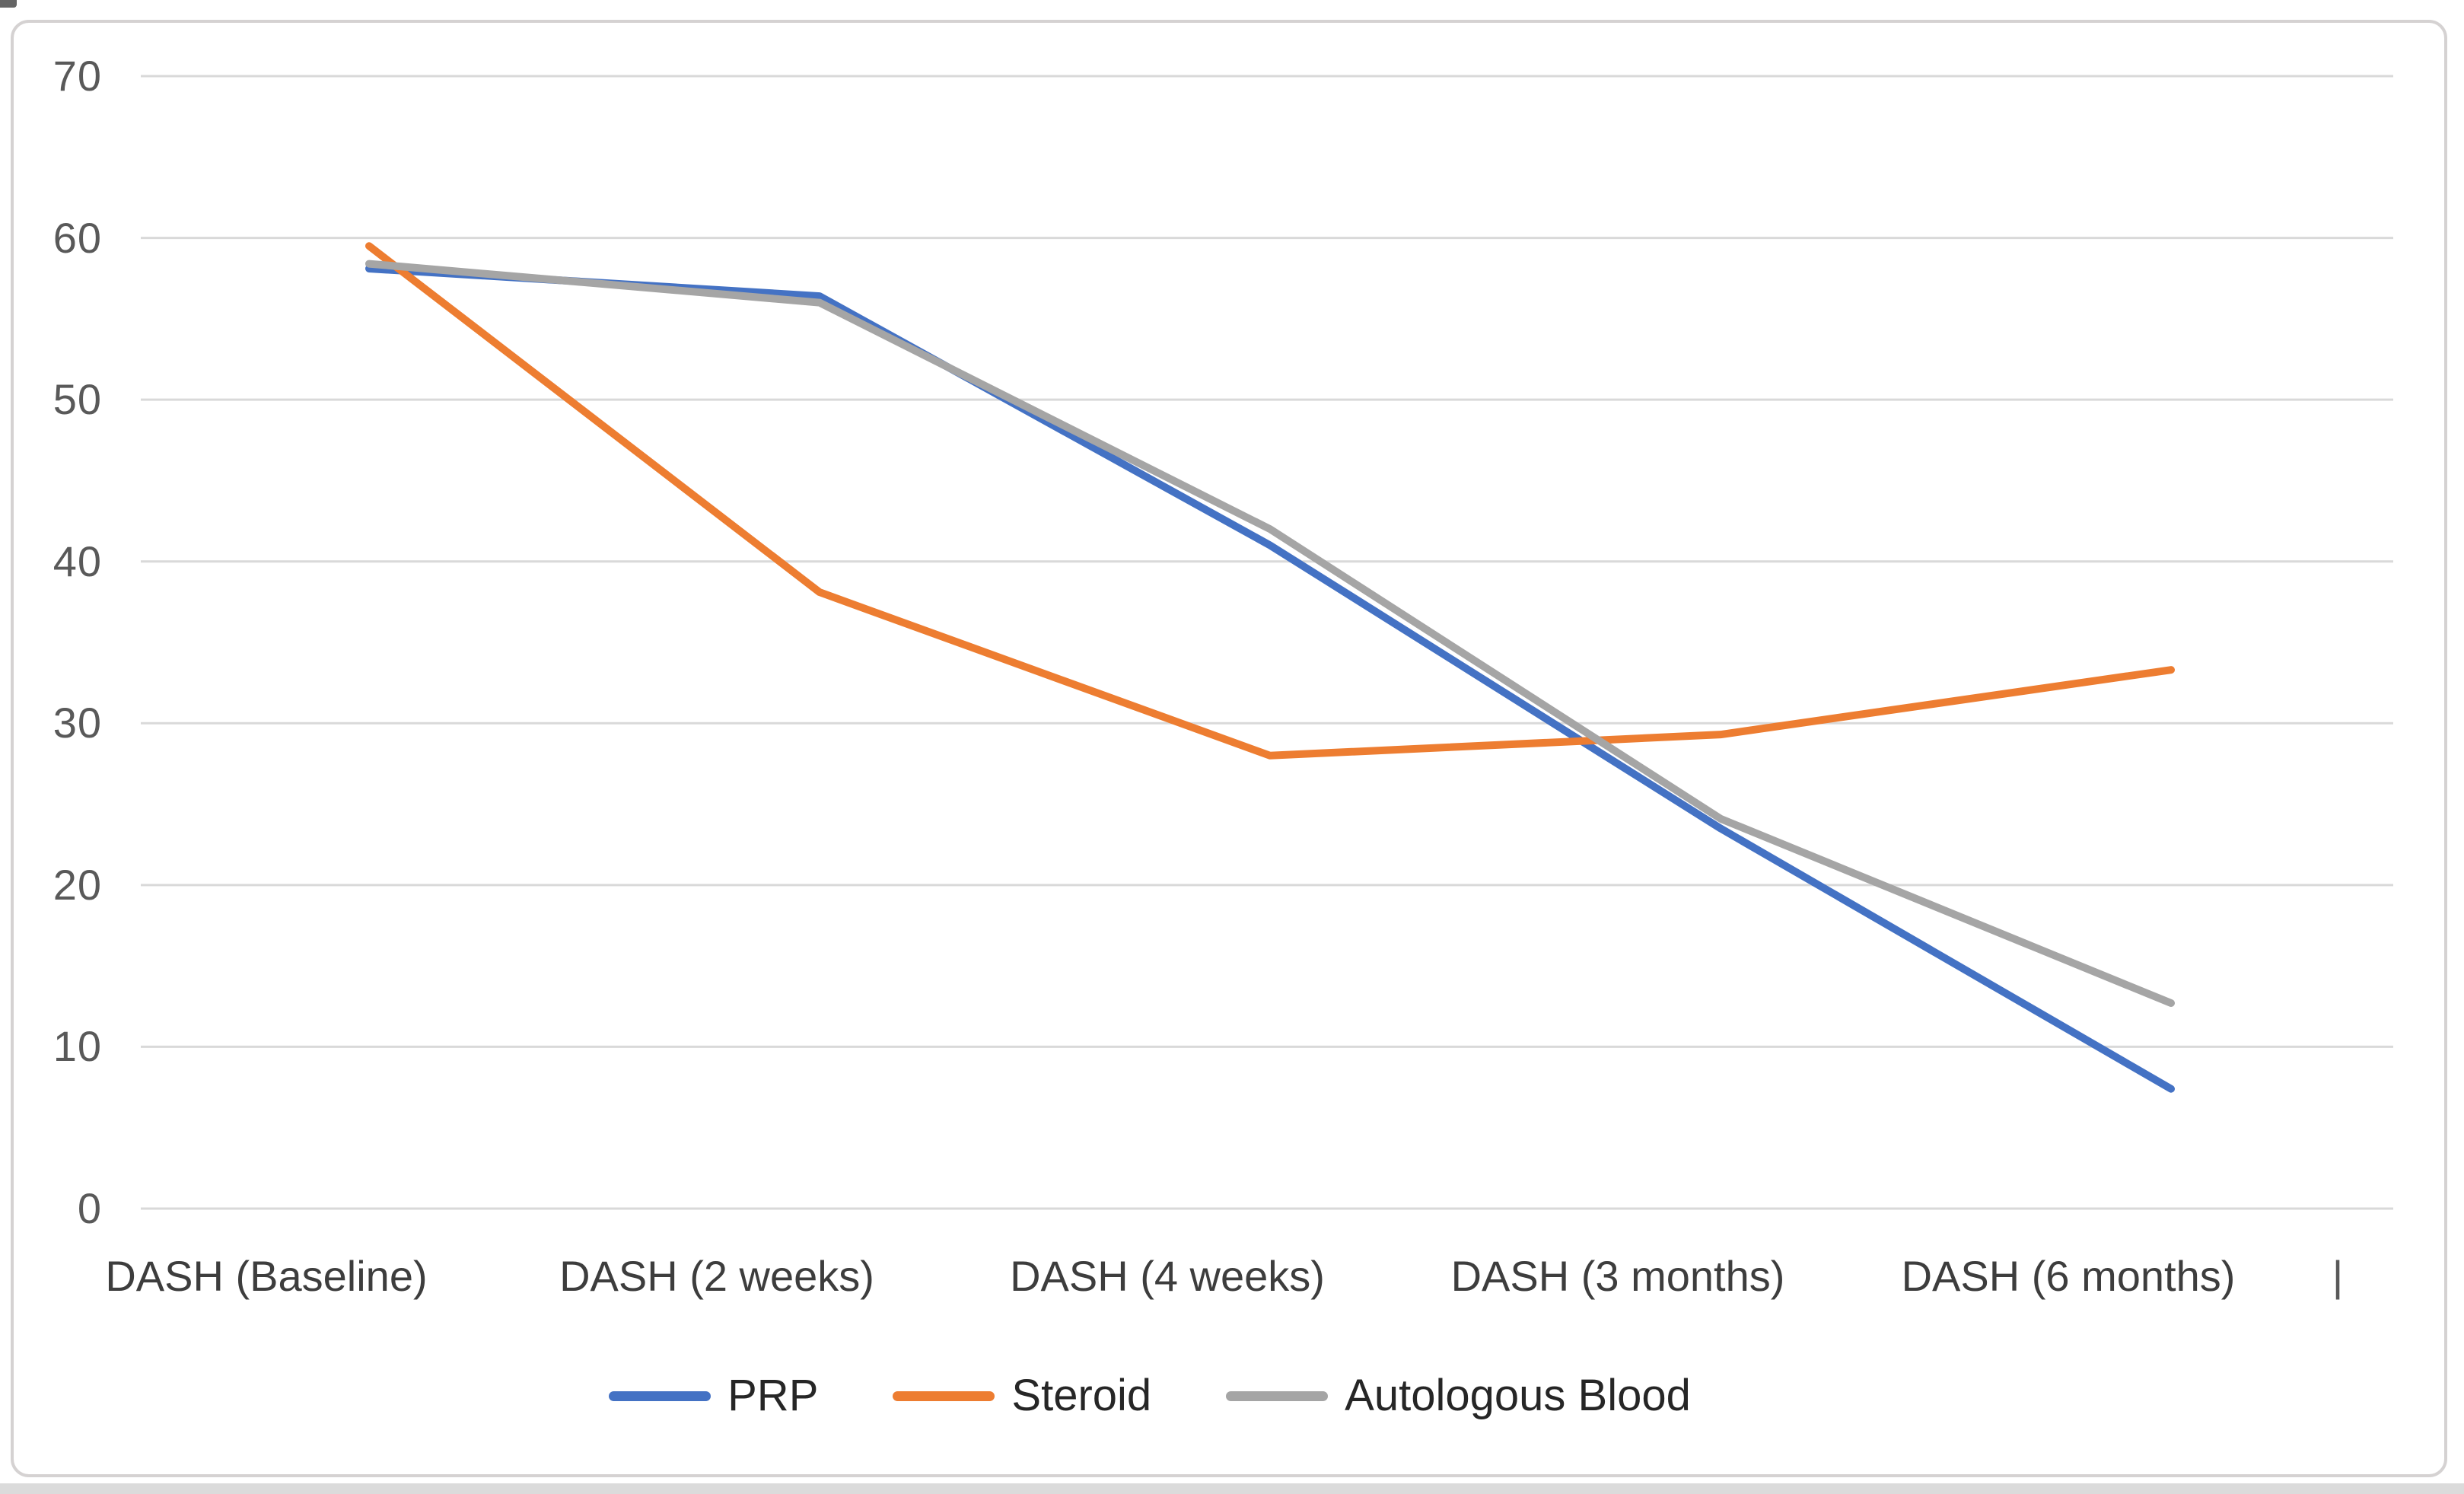  What do you see at coordinates (1617, 1276) in the screenshot?
I see `x-category-label-4: DASH (3 months)` at bounding box center [1617, 1276].